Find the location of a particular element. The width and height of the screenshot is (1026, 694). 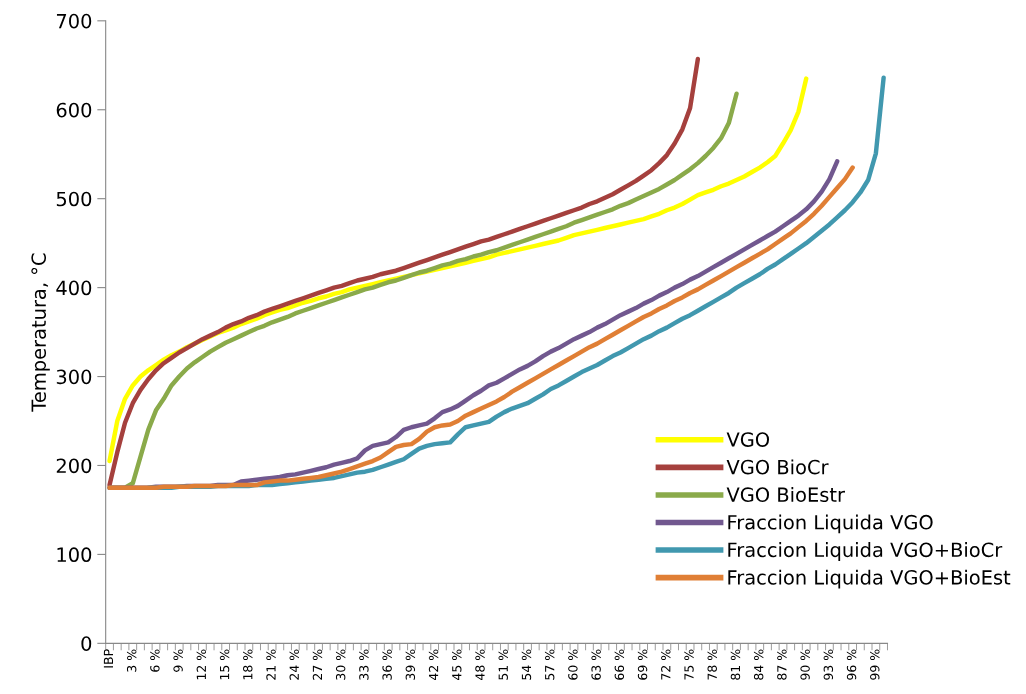

x-tick-label: 99 % is located at coordinates (875, 664).